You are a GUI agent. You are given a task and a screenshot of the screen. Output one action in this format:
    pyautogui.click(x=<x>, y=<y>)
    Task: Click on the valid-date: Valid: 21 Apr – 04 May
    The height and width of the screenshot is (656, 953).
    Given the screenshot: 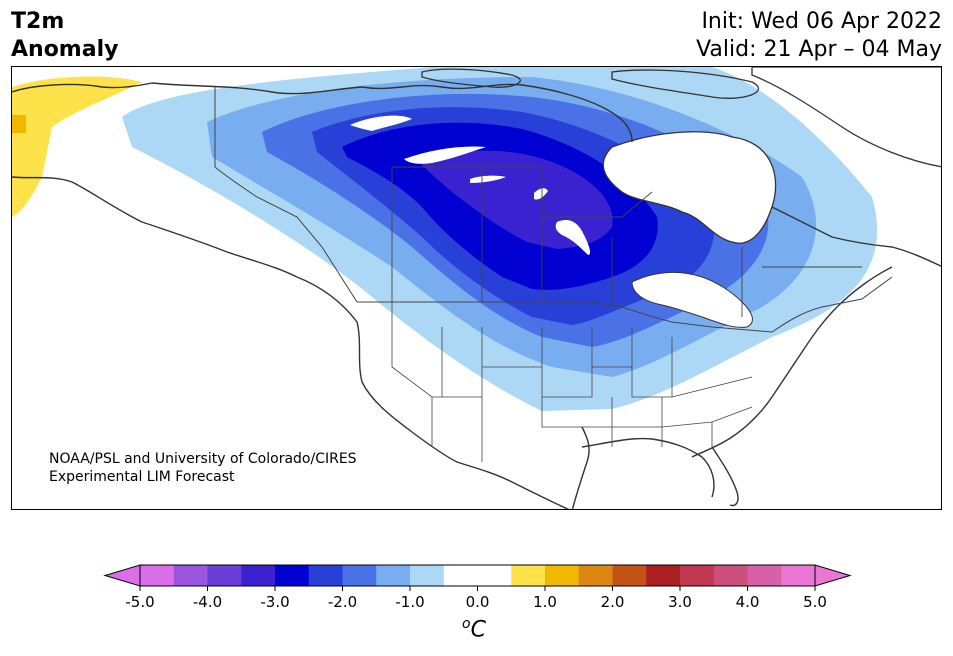 What is the action you would take?
    pyautogui.click(x=819, y=49)
    